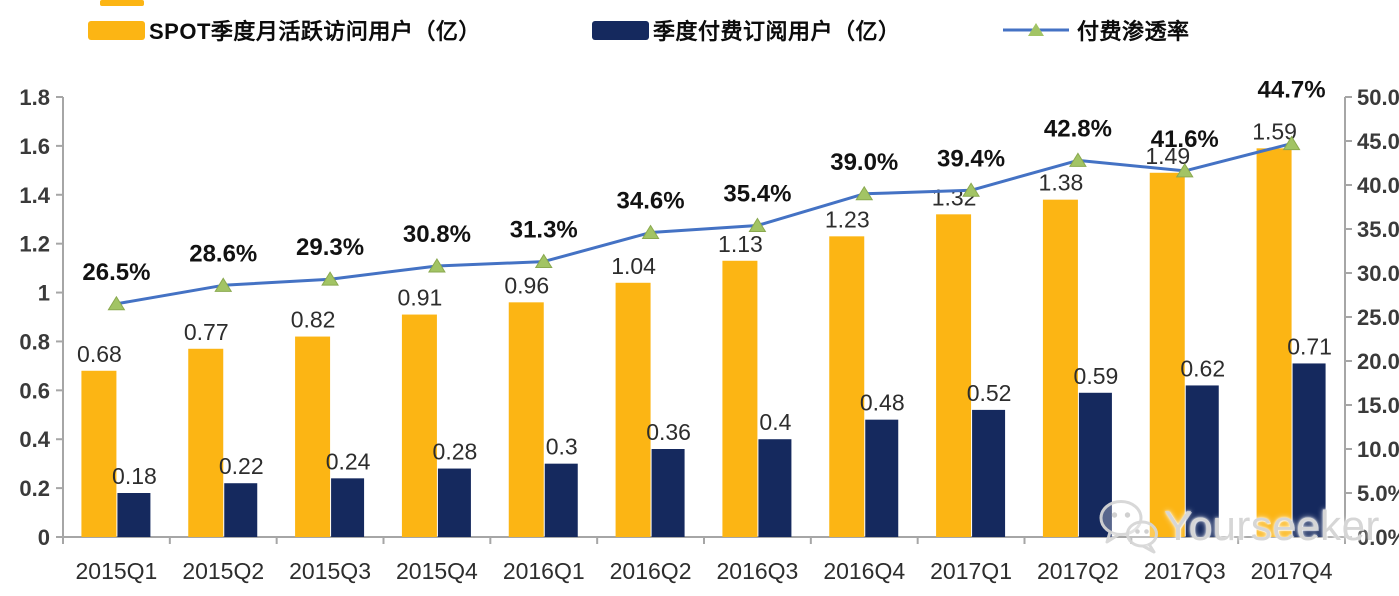 The width and height of the screenshot is (1399, 596). What do you see at coordinates (989, 473) in the screenshot?
I see `bar-subscribers-2017Q1` at bounding box center [989, 473].